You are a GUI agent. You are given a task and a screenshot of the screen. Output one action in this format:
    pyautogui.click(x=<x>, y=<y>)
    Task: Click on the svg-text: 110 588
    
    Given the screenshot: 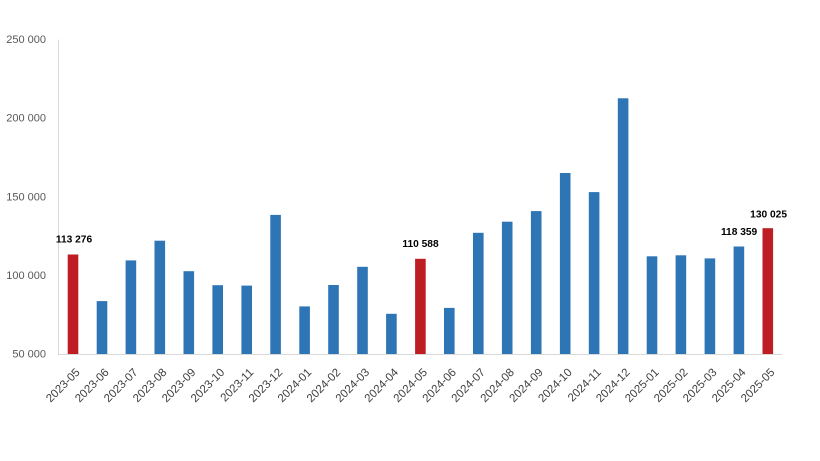 What is the action you would take?
    pyautogui.click(x=420, y=244)
    